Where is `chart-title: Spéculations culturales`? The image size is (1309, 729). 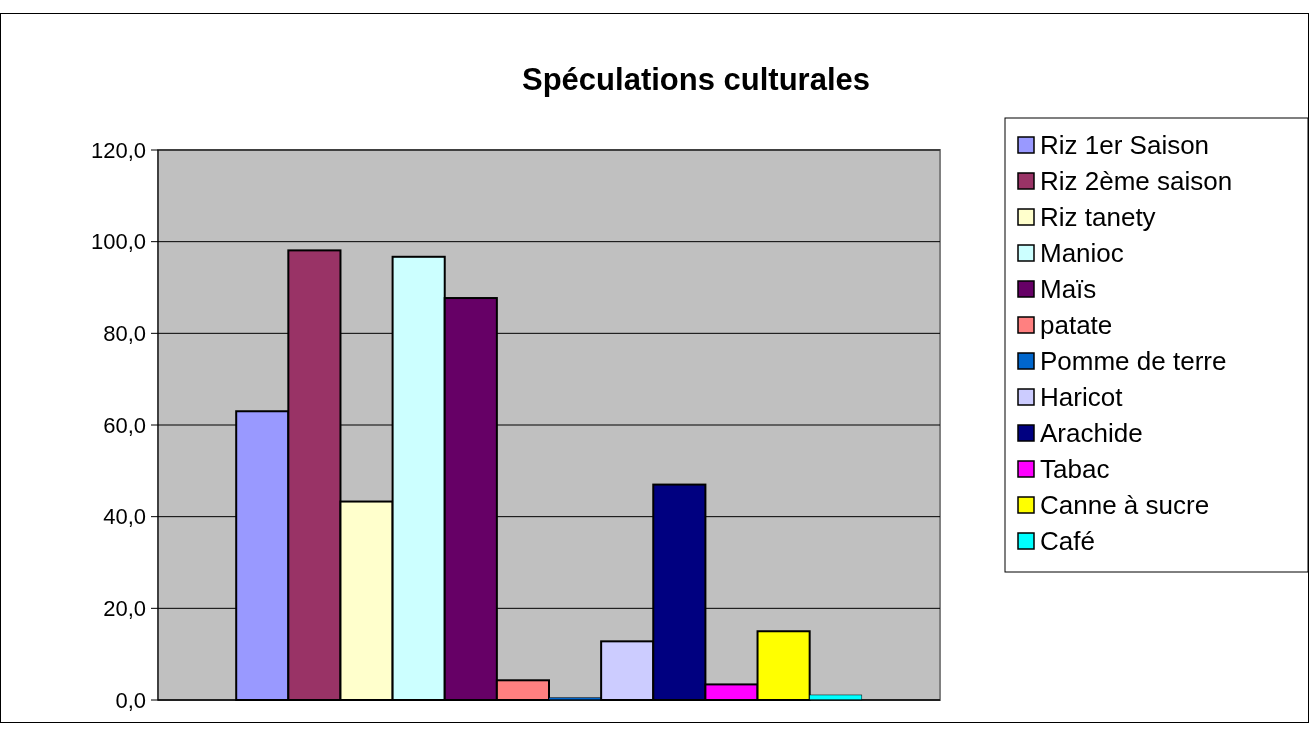
chart-title: Spéculations culturales is located at coordinates (696, 79).